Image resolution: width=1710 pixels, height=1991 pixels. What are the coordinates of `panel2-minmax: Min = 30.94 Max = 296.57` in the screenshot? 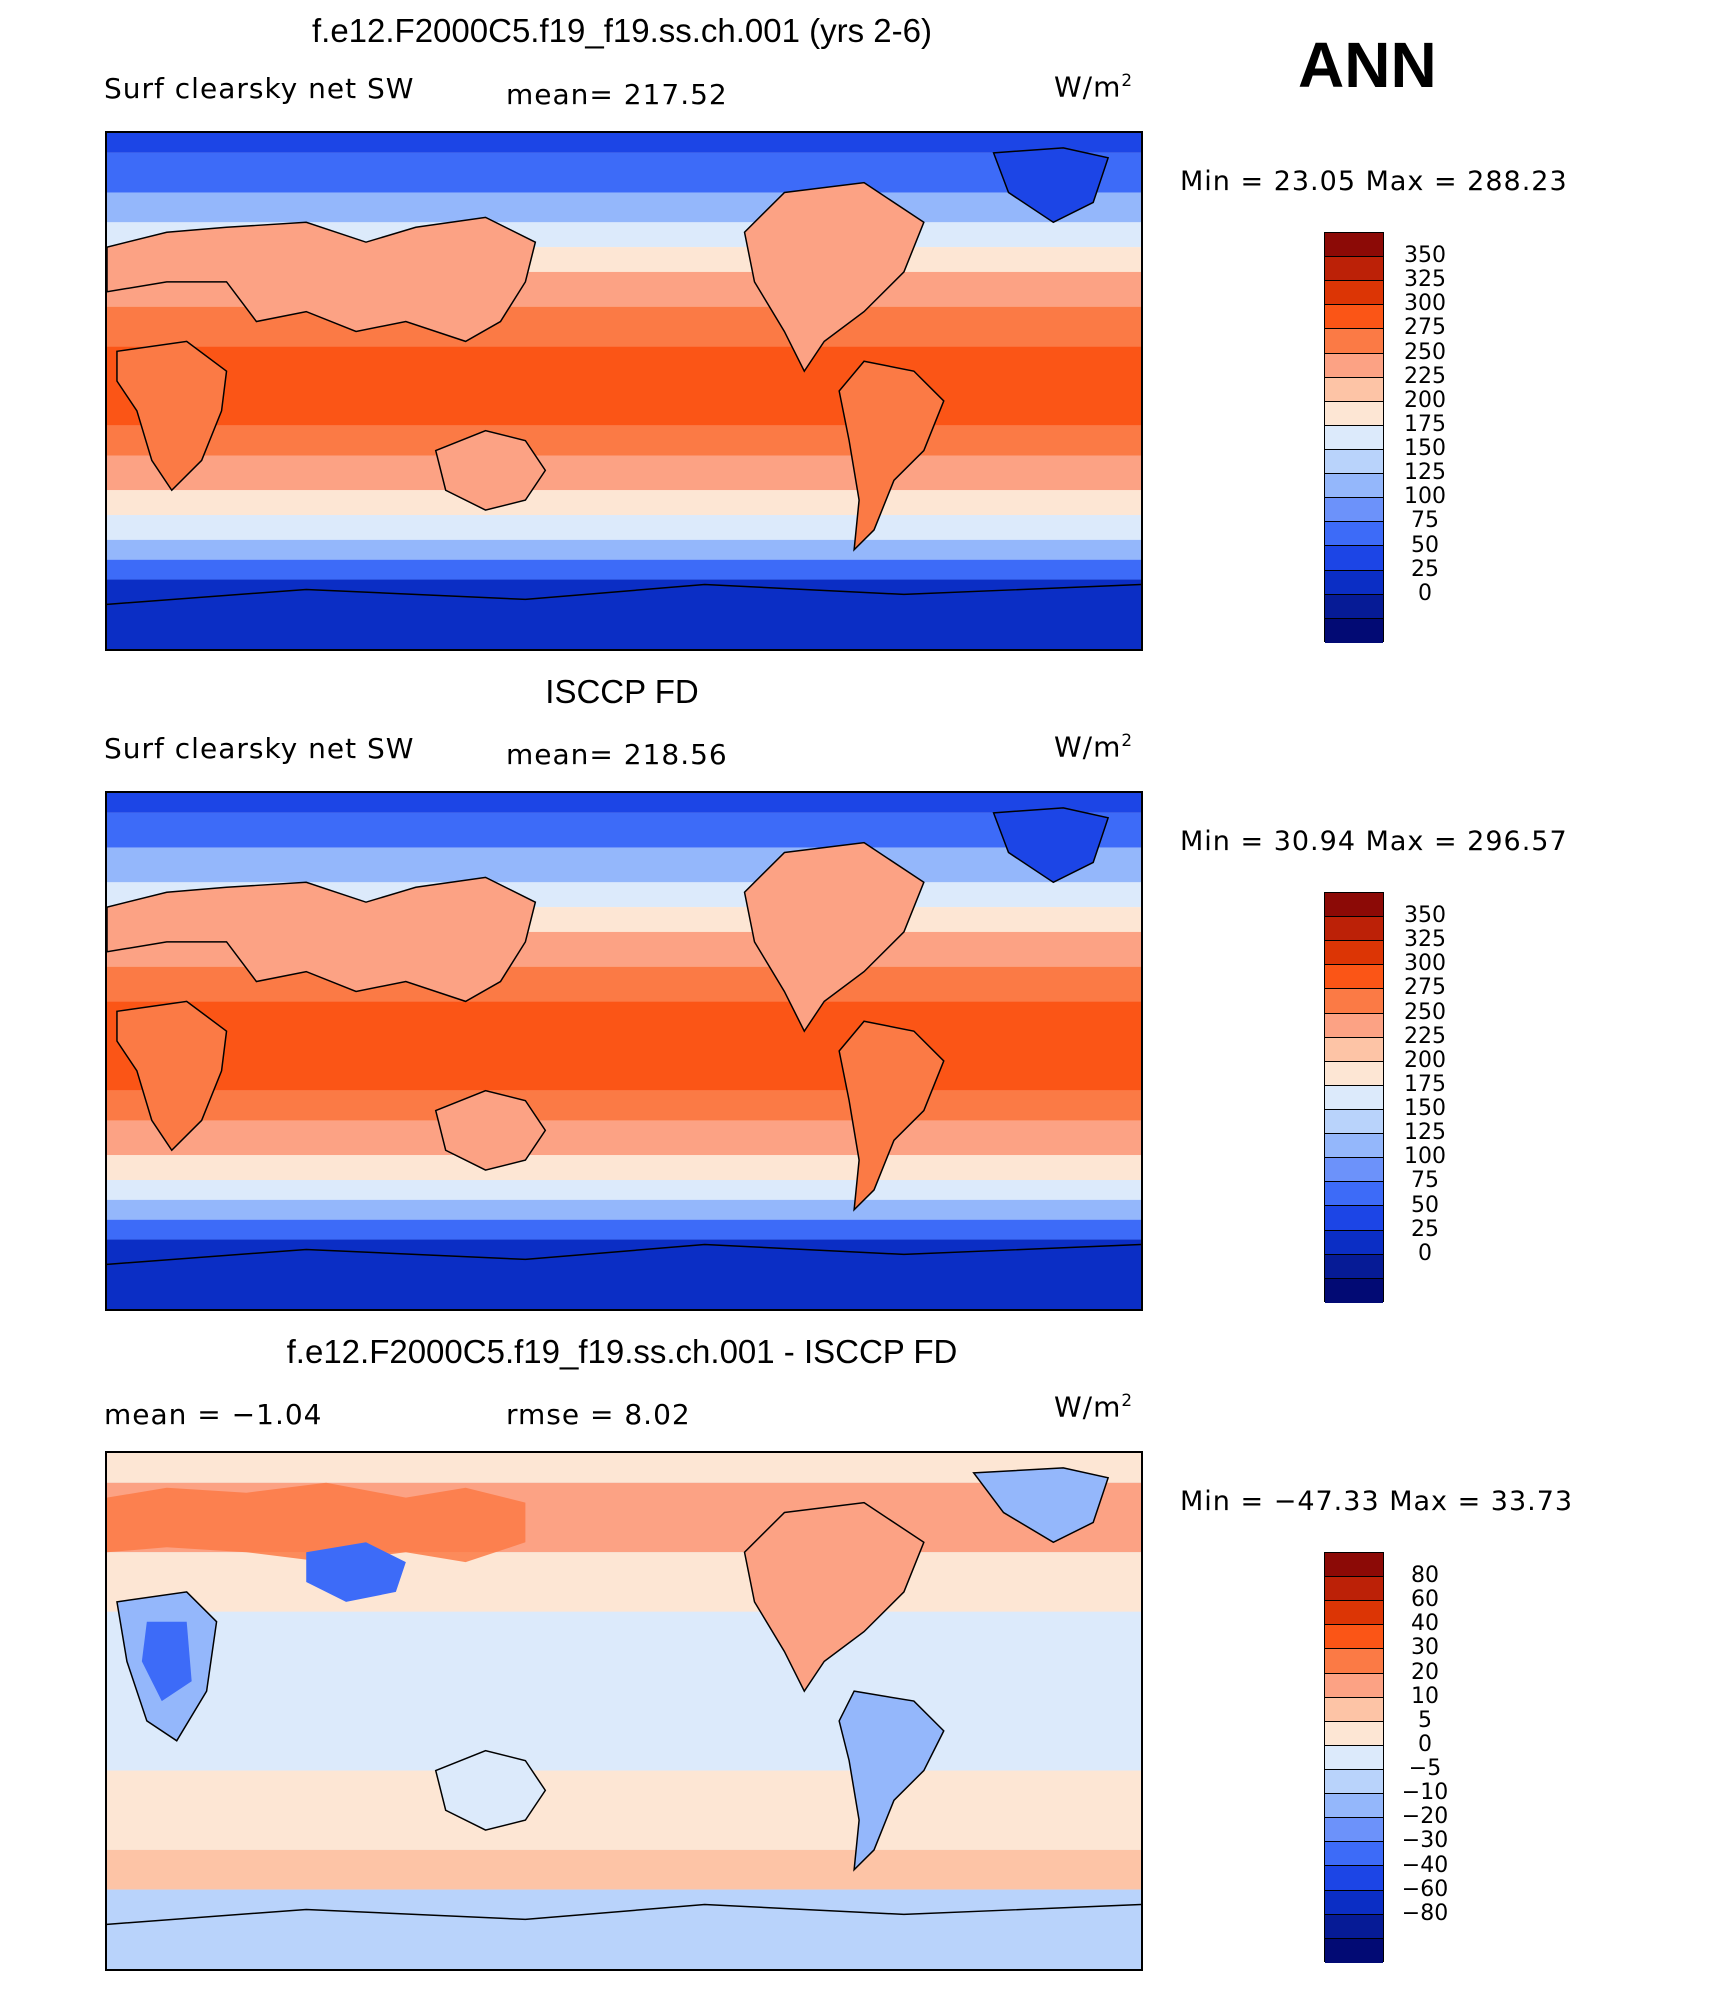 It's located at (1374, 841).